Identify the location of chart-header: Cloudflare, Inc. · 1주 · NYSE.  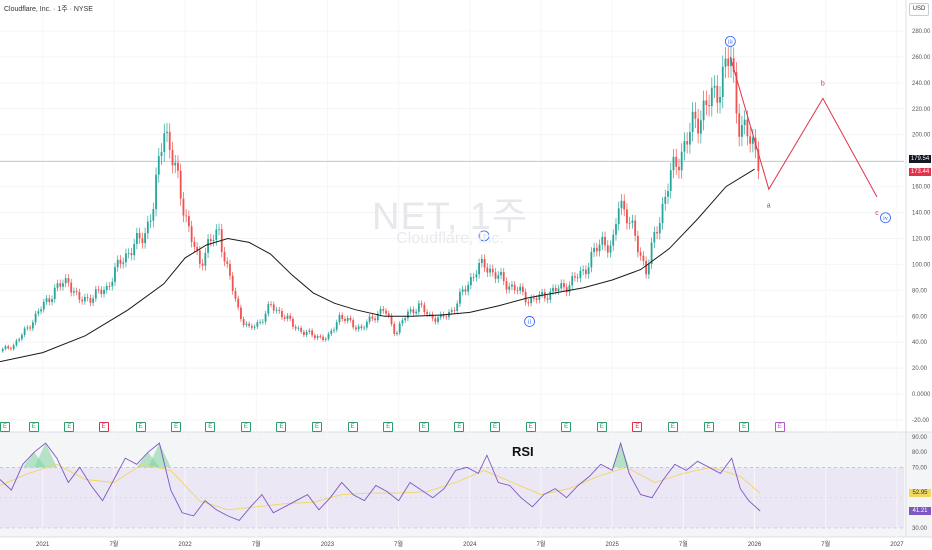
(48, 9).